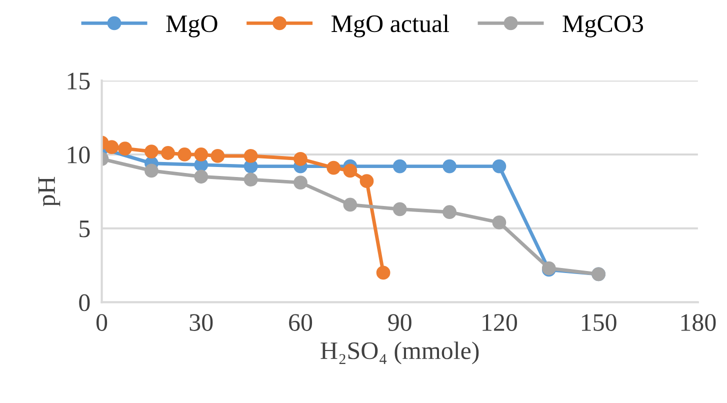  What do you see at coordinates (79, 155) in the screenshot?
I see `y-tick-label: 10` at bounding box center [79, 155].